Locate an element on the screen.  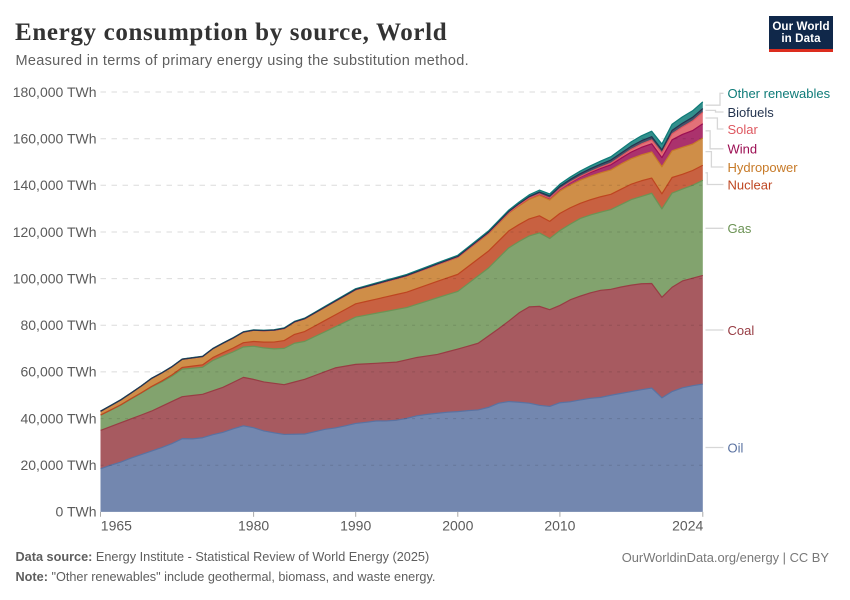
svg-text: 1980 is located at coordinates (253, 526).